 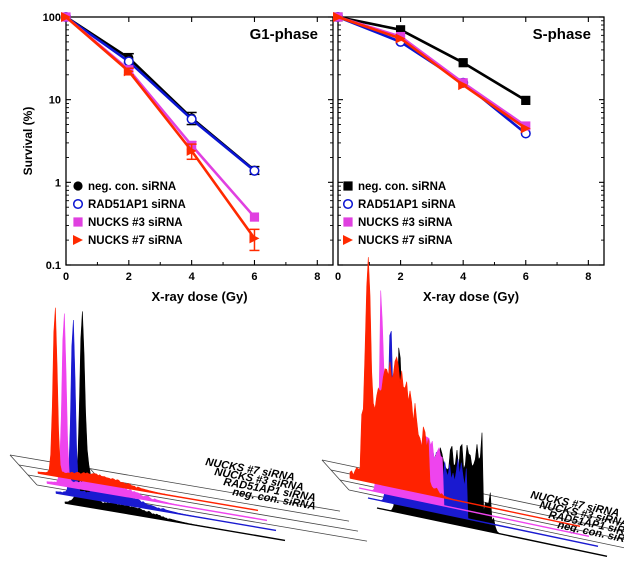 What do you see at coordinates (55, 101) in the screenshot?
I see `y-tick-label: 10` at bounding box center [55, 101].